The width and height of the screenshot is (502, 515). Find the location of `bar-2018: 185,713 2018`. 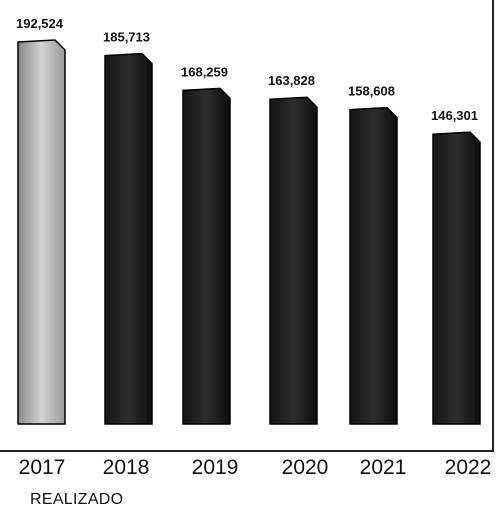

bar-2018: 185,713 2018 is located at coordinates (128, 254).